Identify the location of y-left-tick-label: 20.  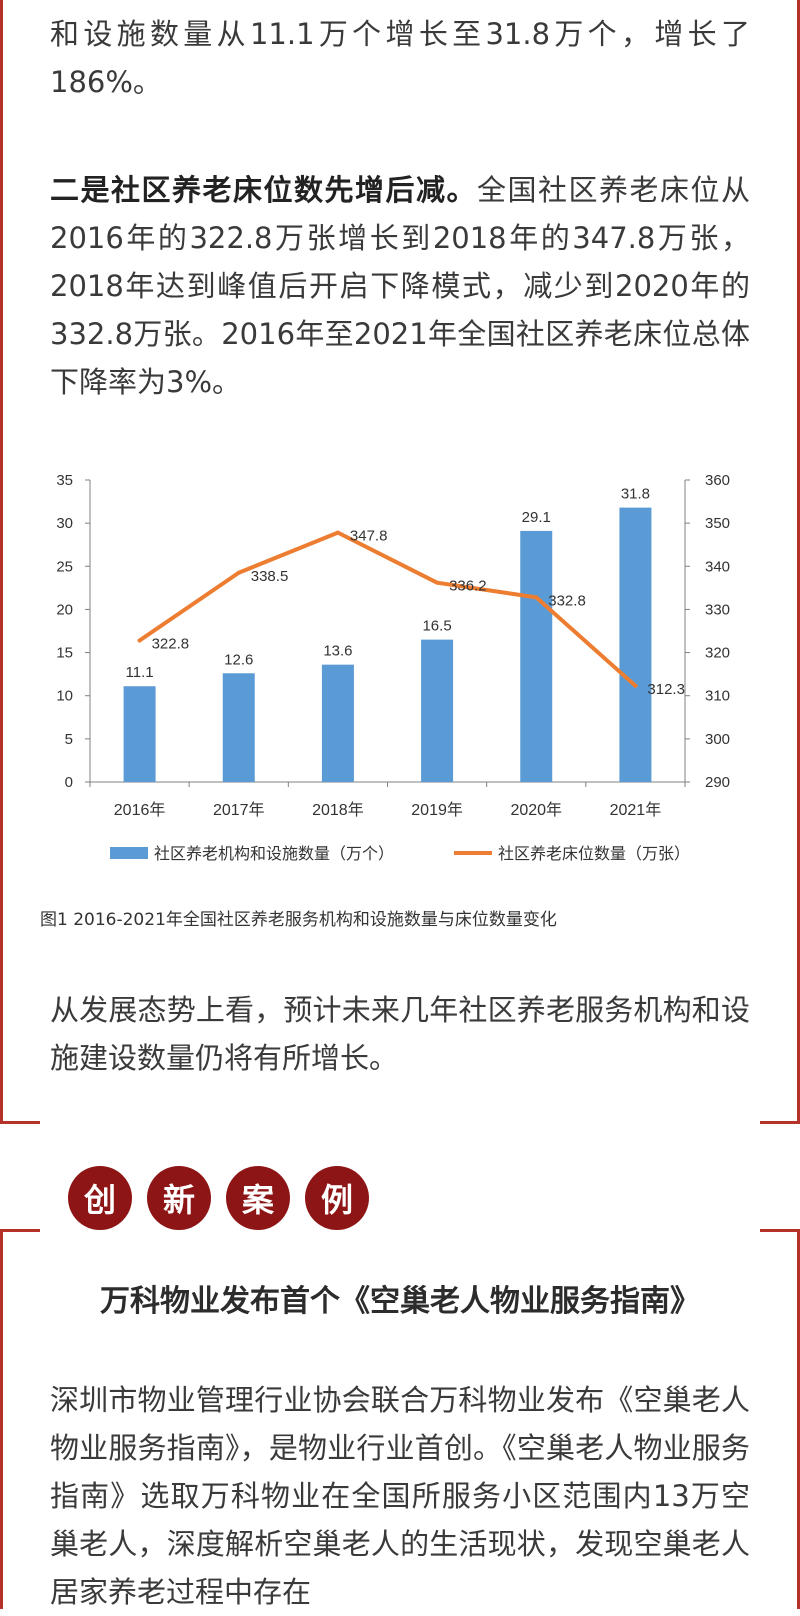
(64, 609).